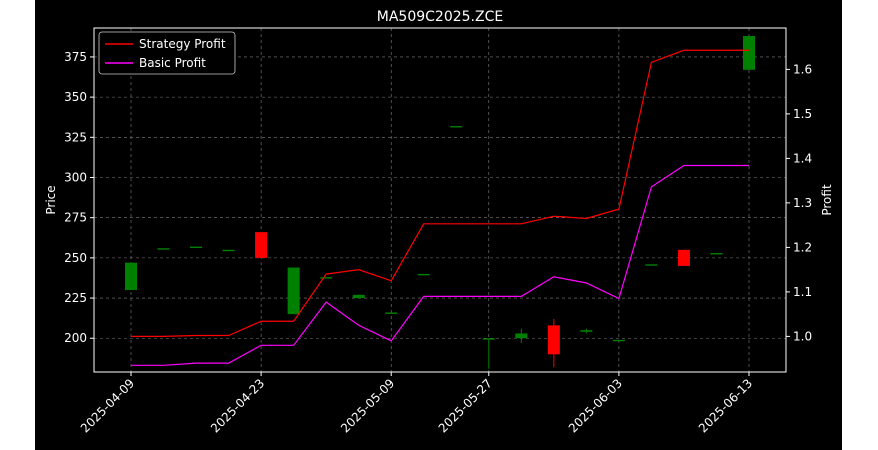  Describe the element at coordinates (802, 114) in the screenshot. I see `y2-tick-label: 1.5` at that location.